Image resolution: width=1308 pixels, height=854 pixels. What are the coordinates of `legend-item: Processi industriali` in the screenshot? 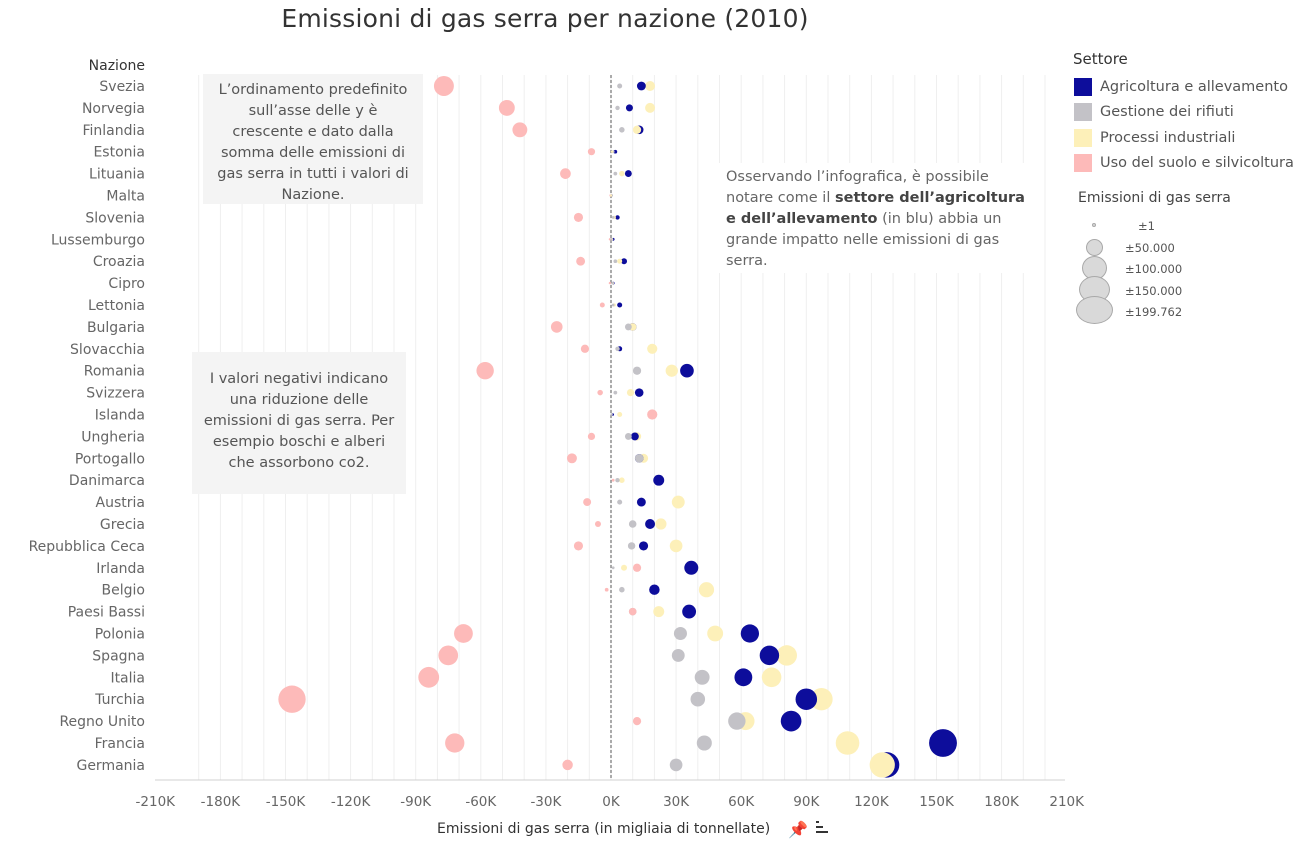 It's located at (1188, 138).